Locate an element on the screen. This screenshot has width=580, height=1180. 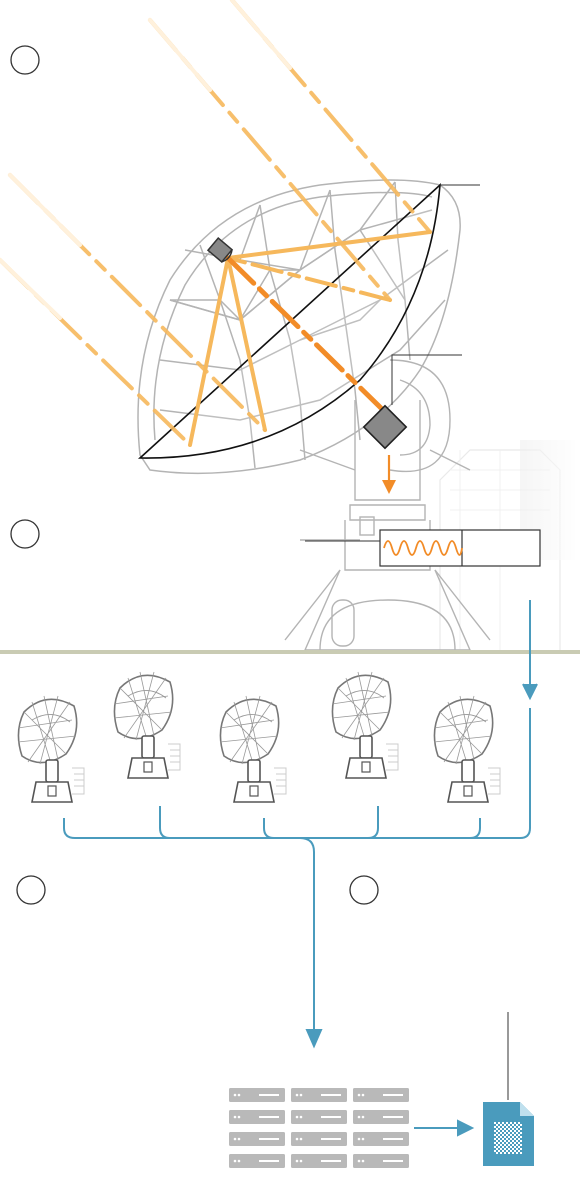
antenna-array is located at coordinates (259, 737).